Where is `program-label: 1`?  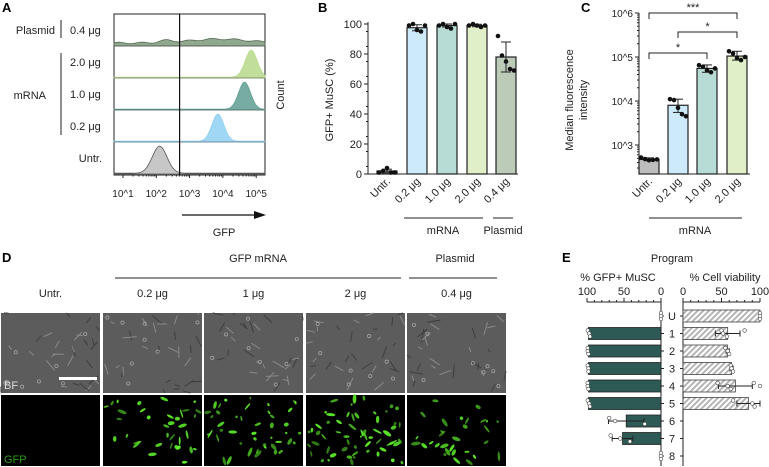
program-label: 1 is located at coordinates (672, 335).